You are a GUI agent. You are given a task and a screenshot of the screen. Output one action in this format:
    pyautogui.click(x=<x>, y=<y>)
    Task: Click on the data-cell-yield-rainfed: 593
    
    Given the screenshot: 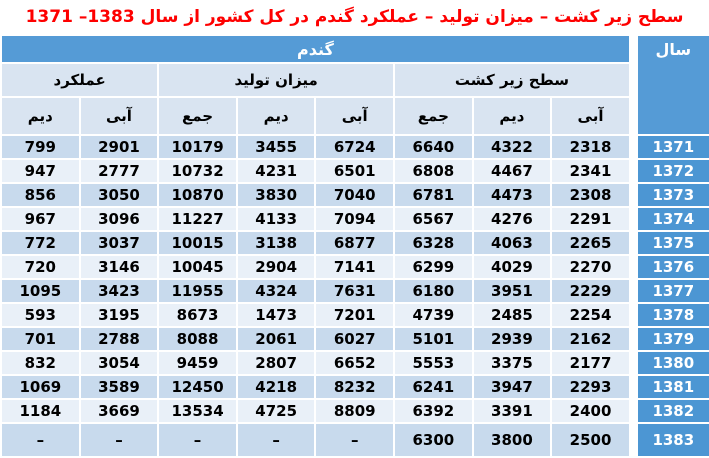 What is the action you would take?
    pyautogui.click(x=40, y=315)
    